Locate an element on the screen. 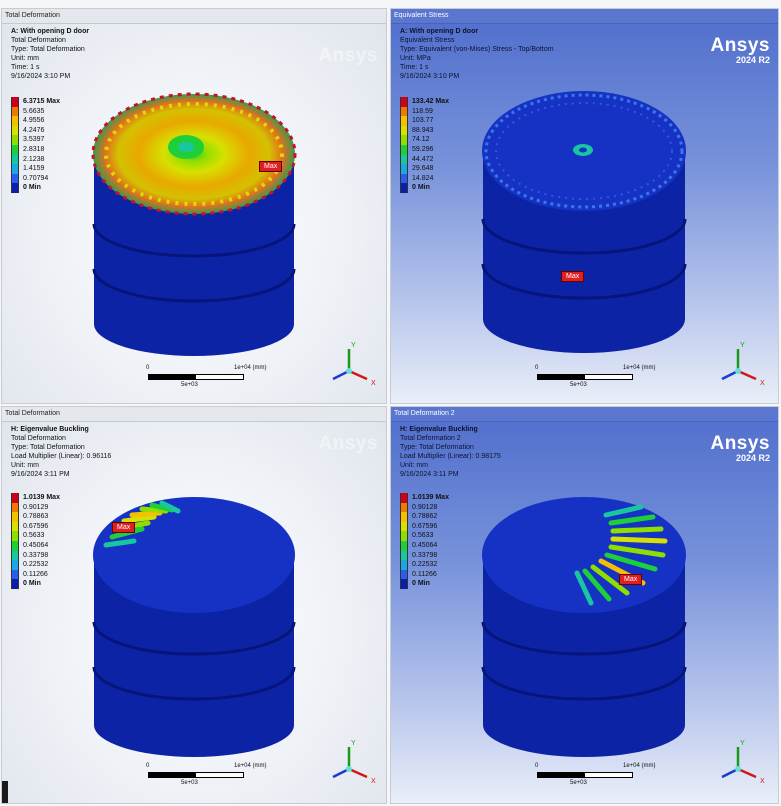 This screenshot has width=781, height=806. legend-row: 0.78862 is located at coordinates (430, 517).